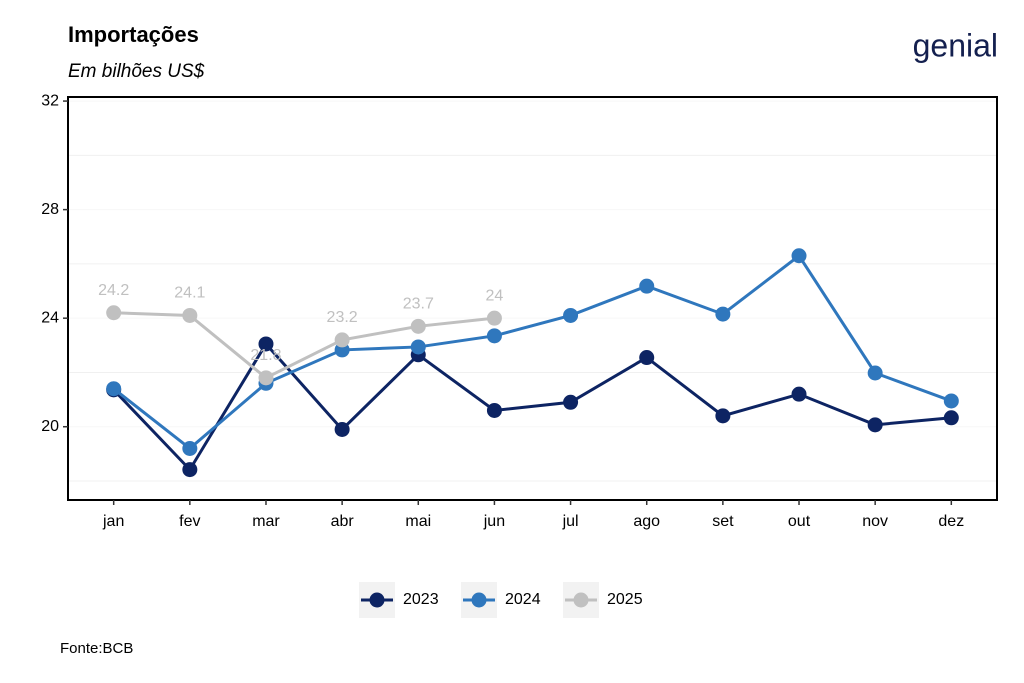  Describe the element at coordinates (875, 521) in the screenshot. I see `x-tick-label: nov` at that location.